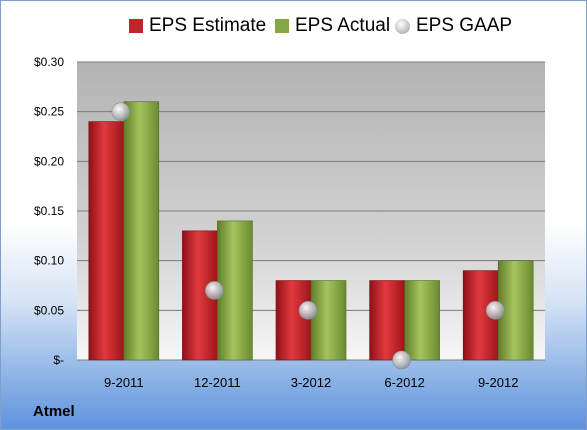  What do you see at coordinates (136, 26) in the screenshot?
I see `legend-swatch-eps-estimate` at bounding box center [136, 26].